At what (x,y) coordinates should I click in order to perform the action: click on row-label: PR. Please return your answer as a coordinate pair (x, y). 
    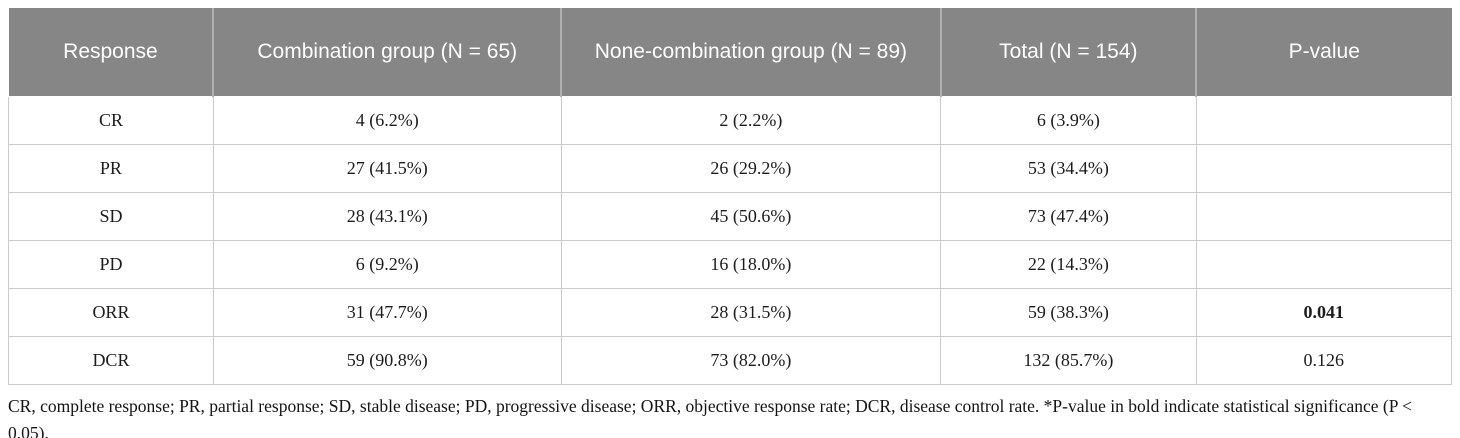
    Looking at the image, I should click on (111, 168).